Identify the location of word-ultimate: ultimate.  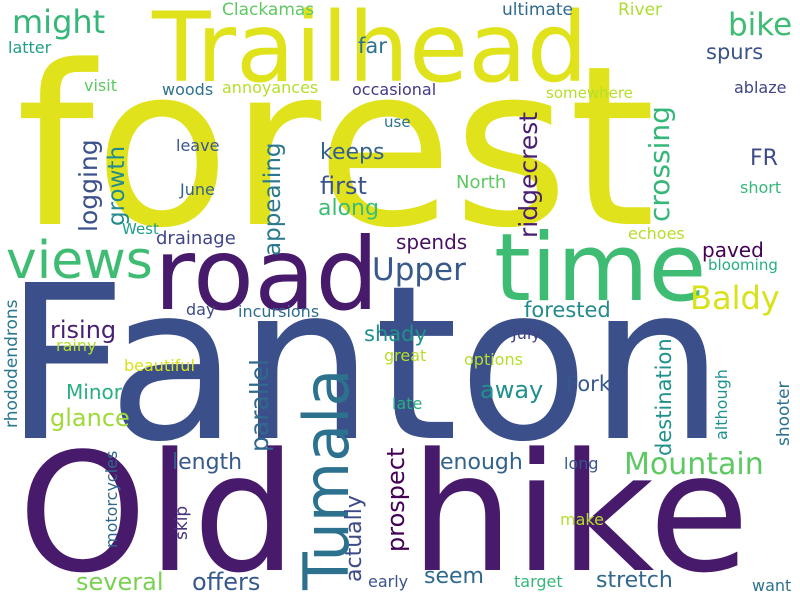
(537, 10).